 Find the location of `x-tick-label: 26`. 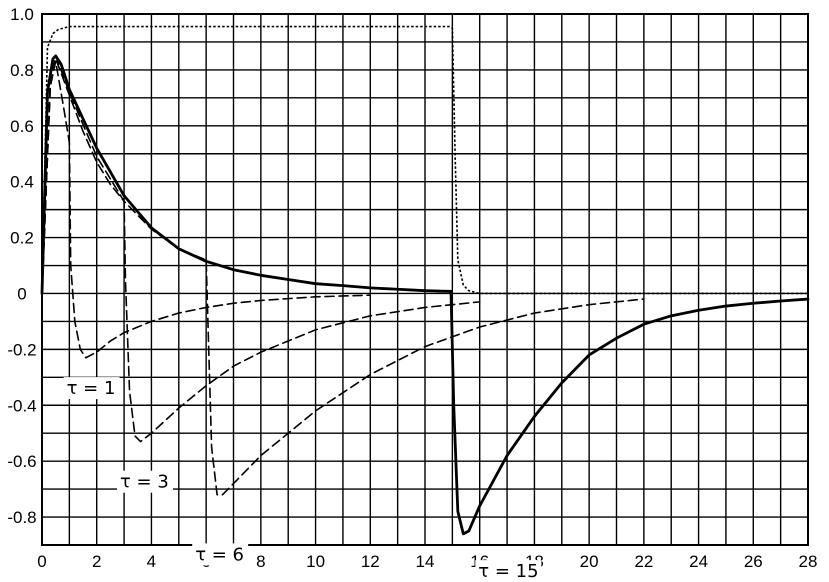

x-tick-label: 26 is located at coordinates (753, 561).